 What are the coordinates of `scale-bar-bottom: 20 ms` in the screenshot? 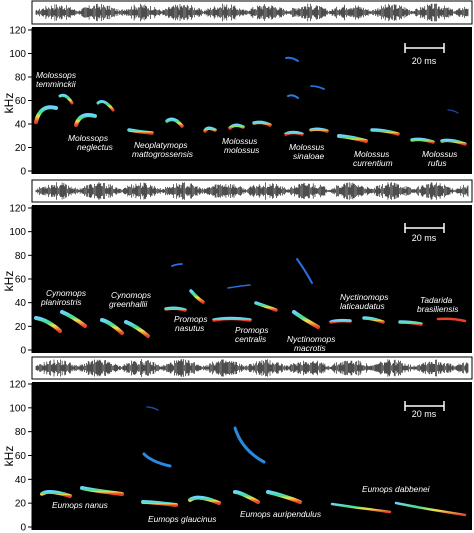 It's located at (424, 410).